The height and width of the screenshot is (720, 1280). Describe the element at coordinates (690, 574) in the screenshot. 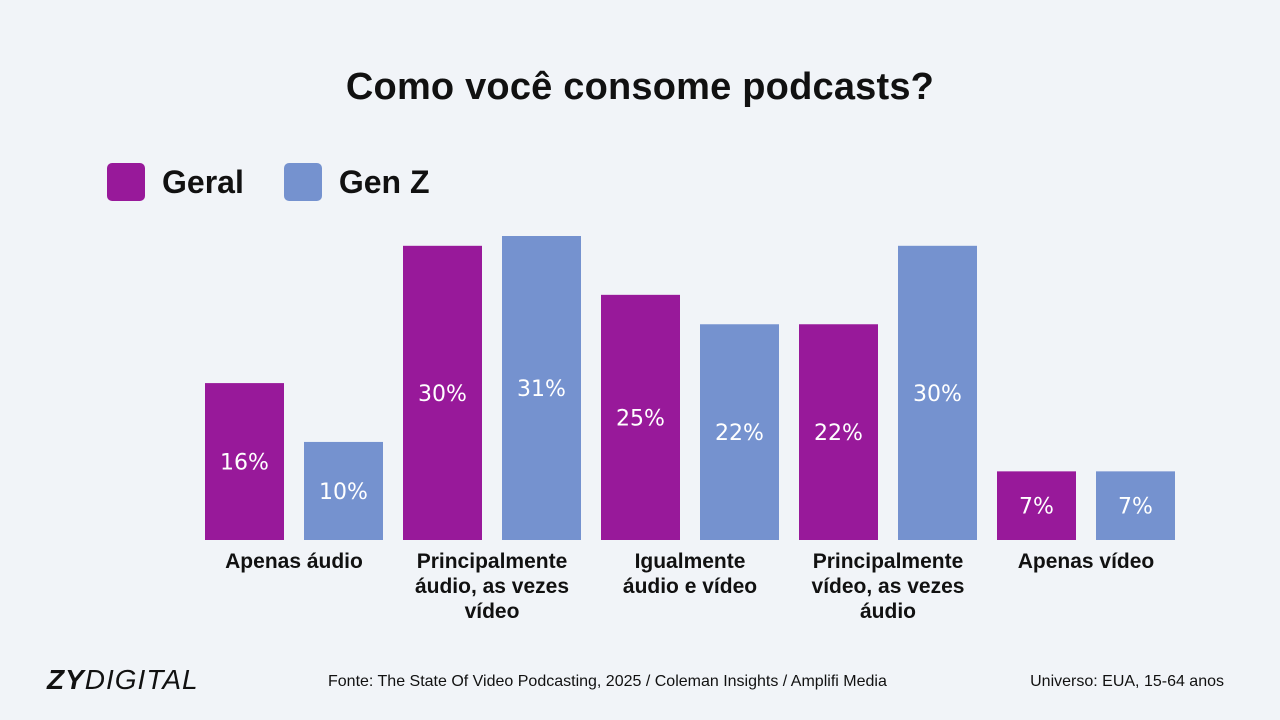

I see `category-label-2: Igualmente áudio e vídeo` at that location.